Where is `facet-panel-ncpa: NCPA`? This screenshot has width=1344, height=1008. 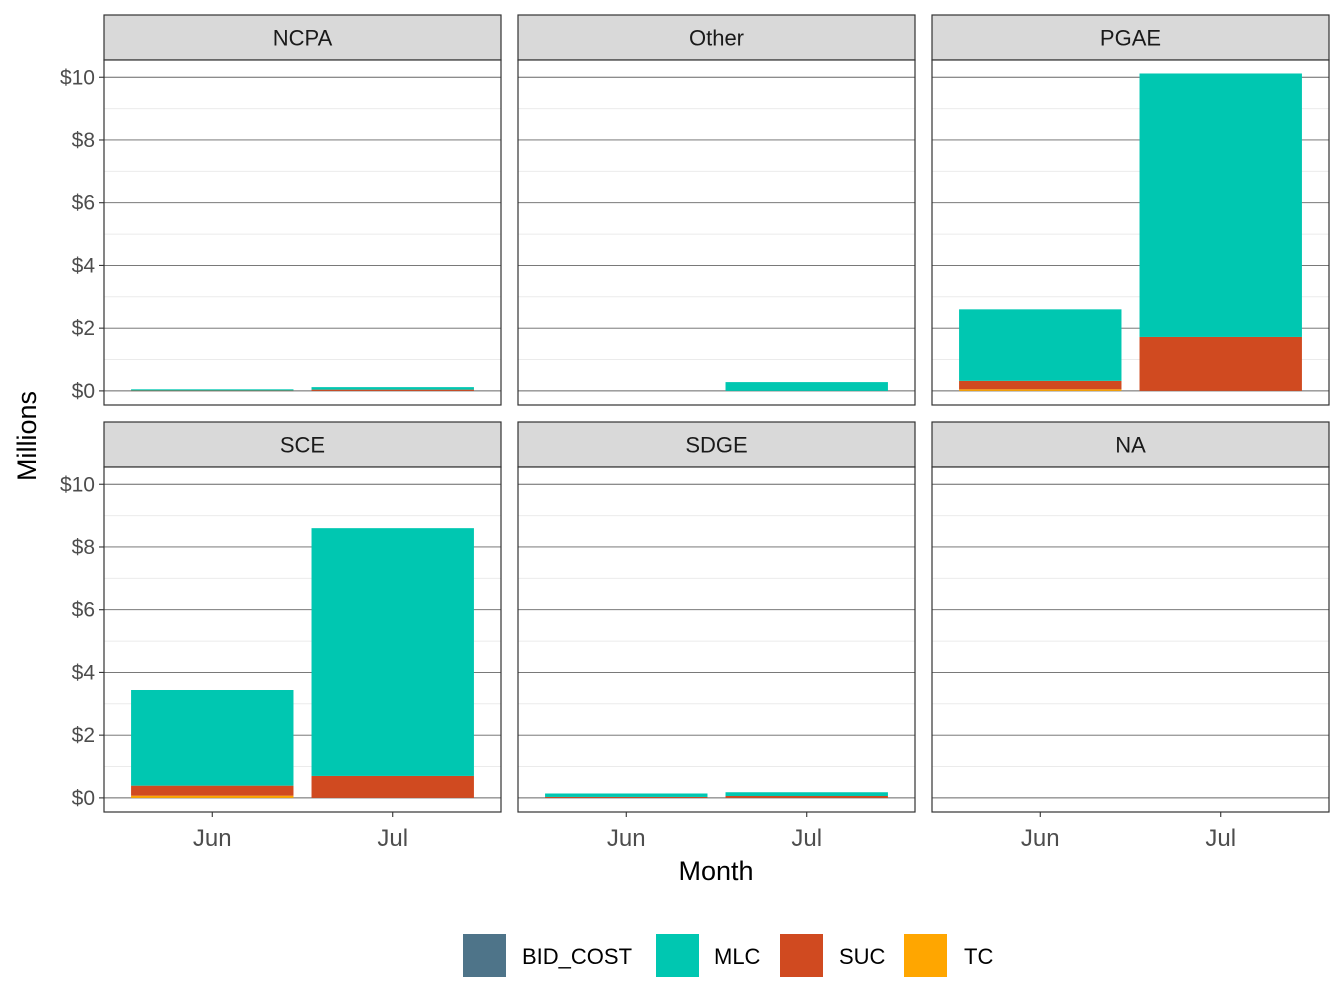
facet-panel-ncpa: NCPA is located at coordinates (302, 210).